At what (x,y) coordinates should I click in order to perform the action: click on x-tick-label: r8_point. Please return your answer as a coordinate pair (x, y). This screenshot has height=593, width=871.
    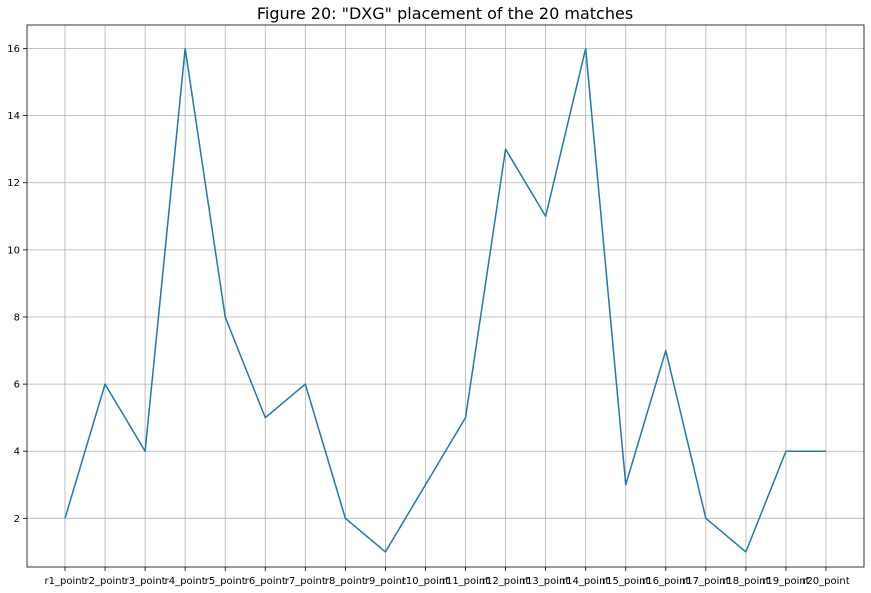
    Looking at the image, I should click on (345, 581).